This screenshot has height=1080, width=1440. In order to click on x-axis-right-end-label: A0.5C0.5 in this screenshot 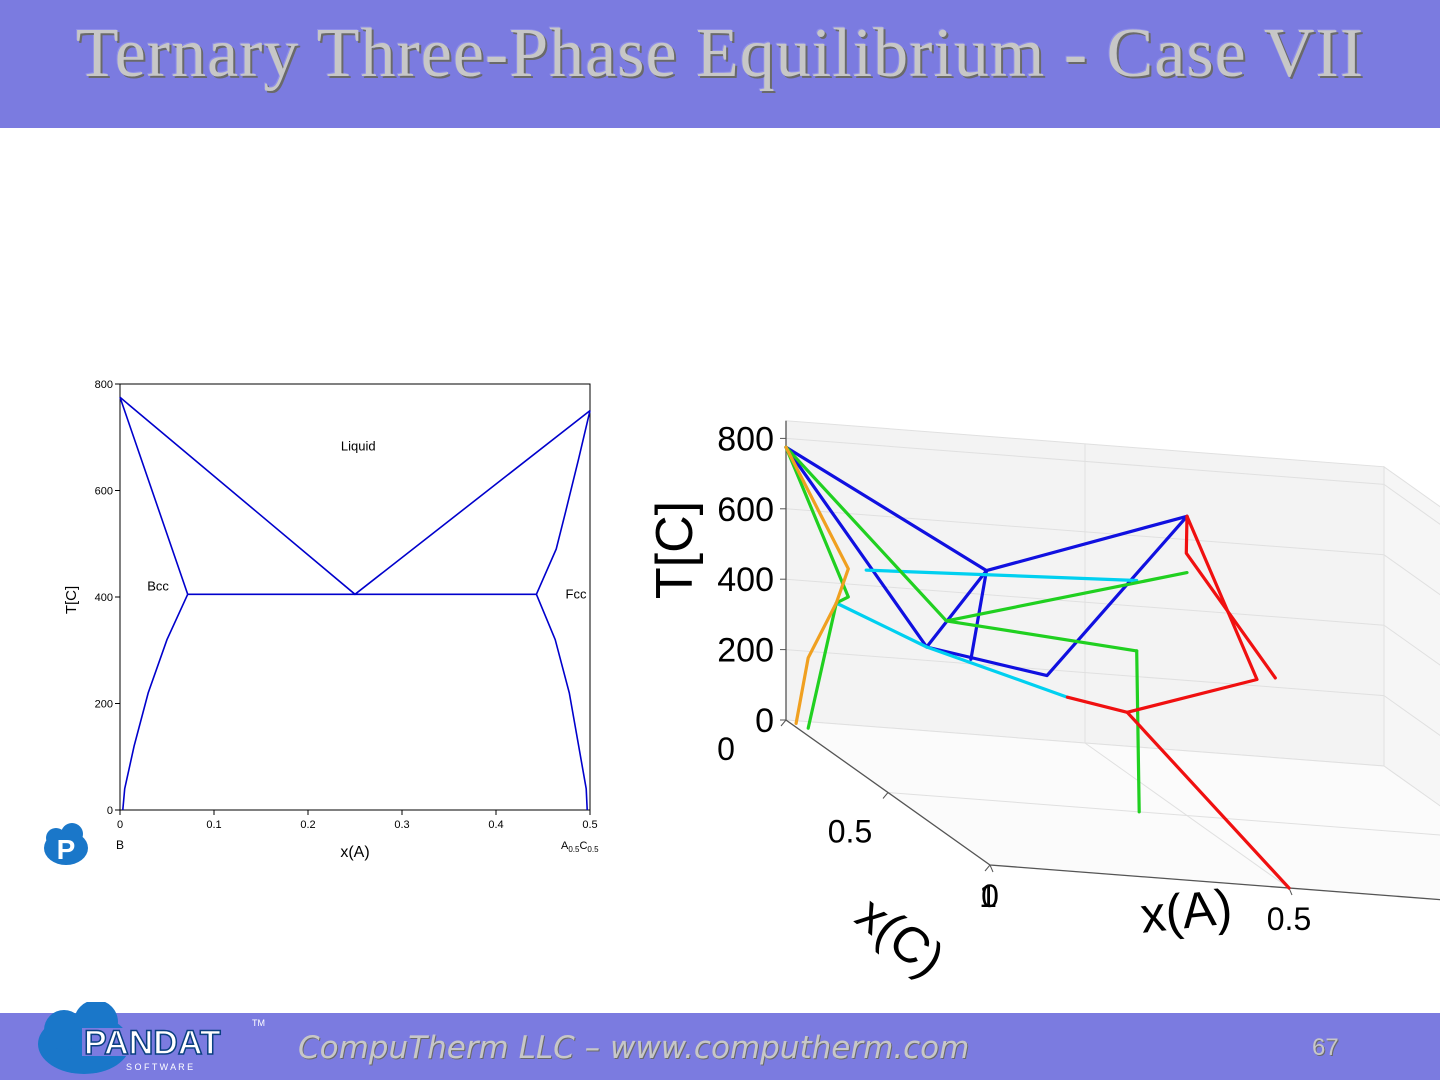, I will do `click(580, 847)`.